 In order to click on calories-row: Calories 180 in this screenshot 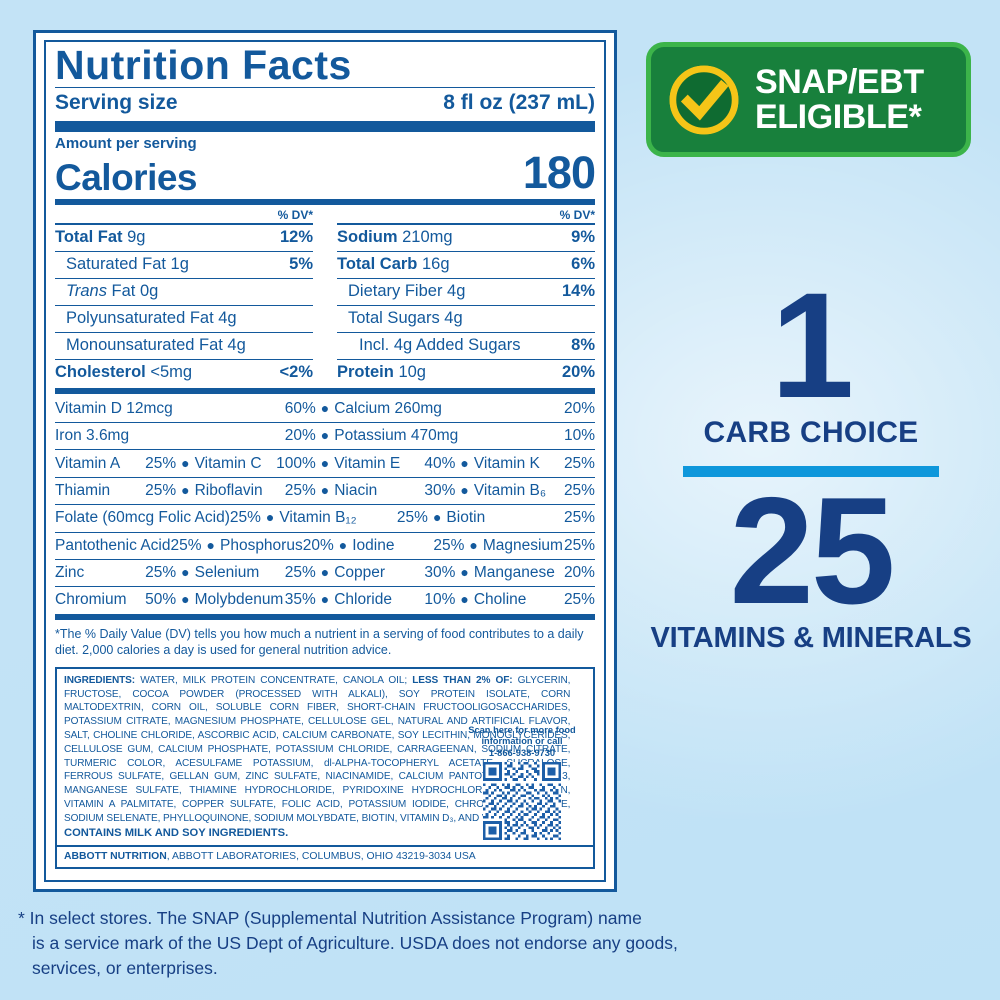, I will do `click(325, 172)`.